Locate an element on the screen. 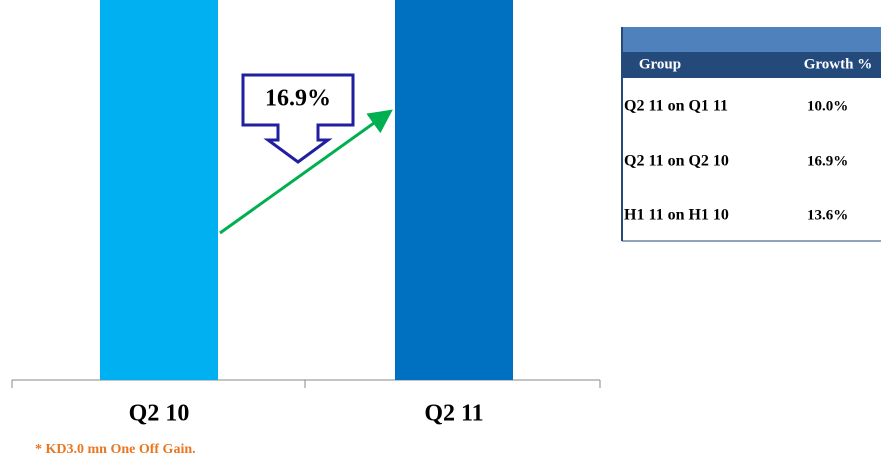 This screenshot has width=881, height=469. table is located at coordinates (751, 134).